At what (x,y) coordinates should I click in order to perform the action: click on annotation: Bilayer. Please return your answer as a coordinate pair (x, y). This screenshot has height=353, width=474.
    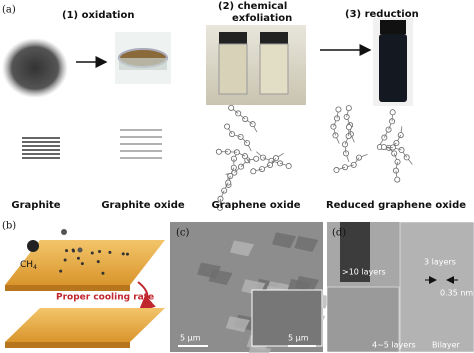
    Looking at the image, I should click on (446, 345).